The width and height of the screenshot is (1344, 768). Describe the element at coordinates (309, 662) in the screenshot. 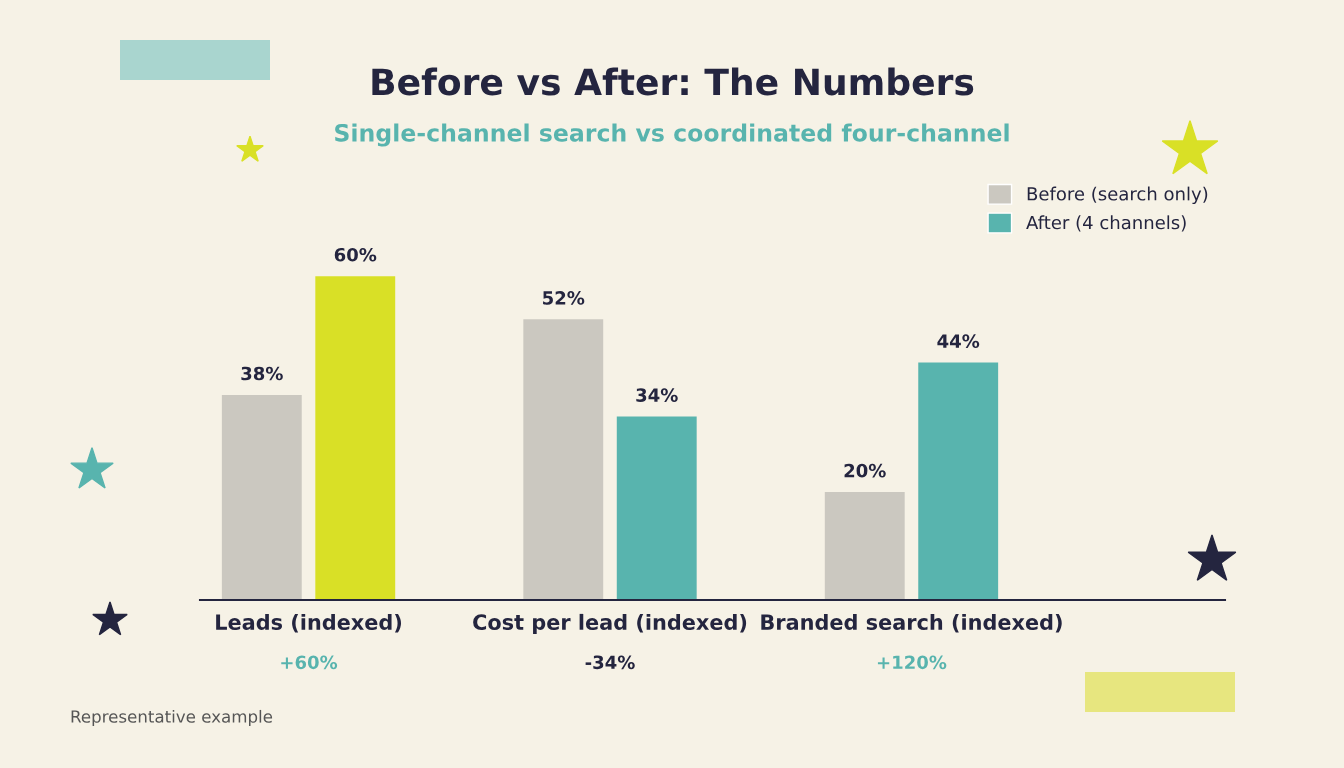

I see `text: +60%` at that location.